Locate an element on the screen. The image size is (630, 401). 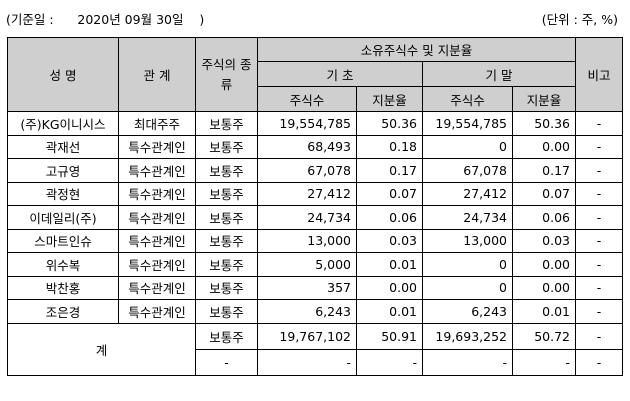
shareholder-name: 박찬홍 is located at coordinates (63, 287).